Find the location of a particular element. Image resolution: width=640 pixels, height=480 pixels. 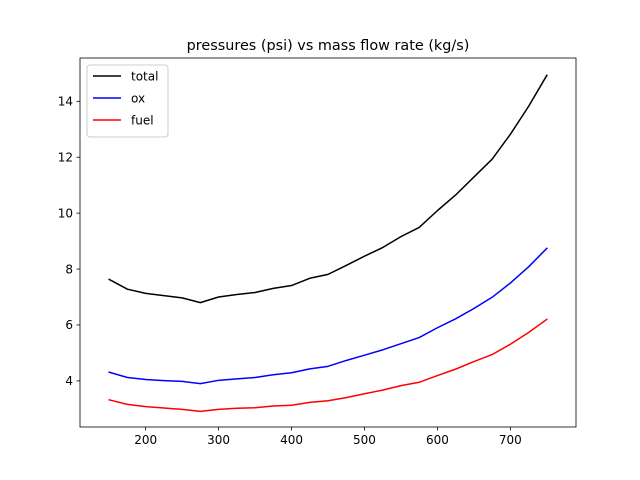

y-tick-label: 4 is located at coordinates (69, 381).